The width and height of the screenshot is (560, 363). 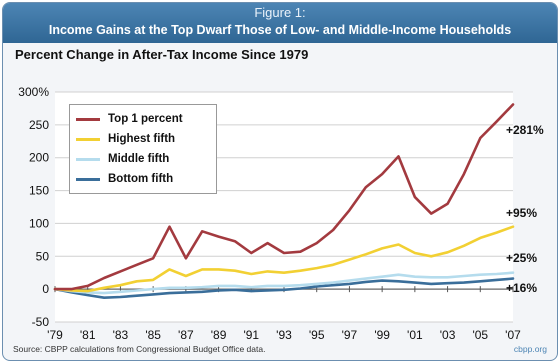 I want to click on legend-label-top1: Top 1 percent, so click(x=145, y=119).